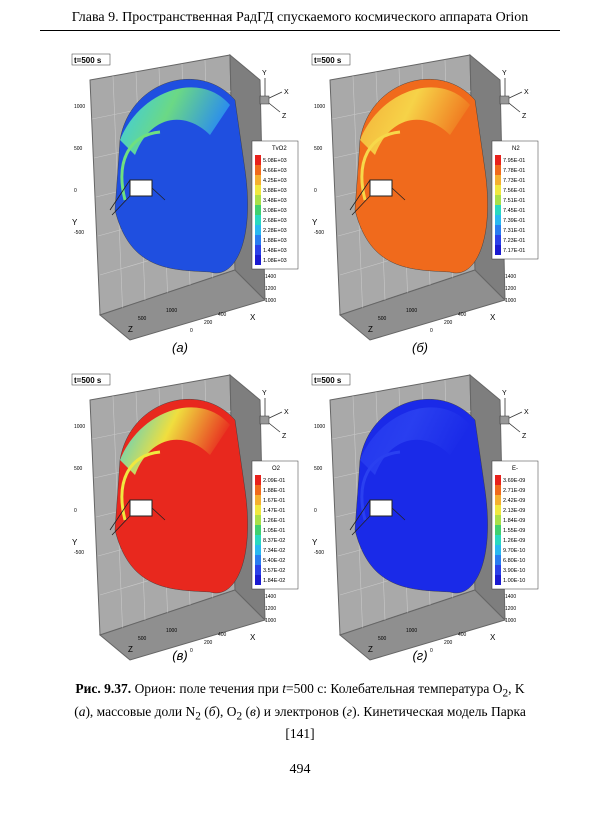  I want to click on panel-label: (в), so click(179, 655).